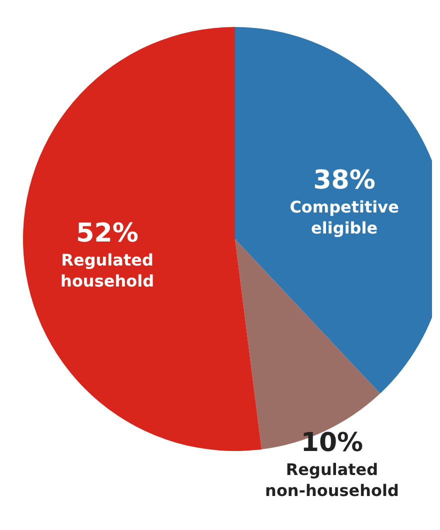 Image resolution: width=440 pixels, height=530 pixels. What do you see at coordinates (344, 181) in the screenshot?
I see `data-label: 38%` at bounding box center [344, 181].